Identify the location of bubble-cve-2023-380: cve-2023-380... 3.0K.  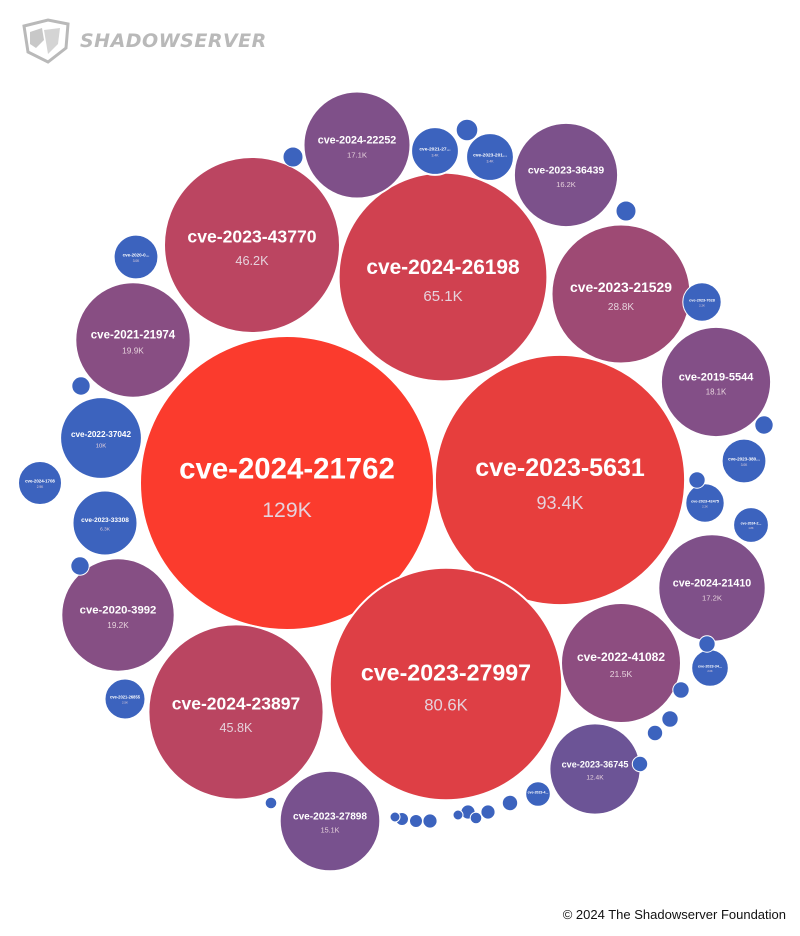
(744, 461).